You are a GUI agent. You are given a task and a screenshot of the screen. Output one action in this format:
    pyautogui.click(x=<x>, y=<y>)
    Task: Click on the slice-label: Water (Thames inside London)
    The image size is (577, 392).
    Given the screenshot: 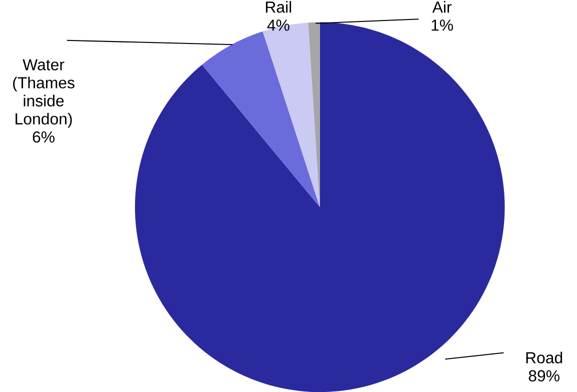 What is the action you would take?
    pyautogui.click(x=43, y=93)
    